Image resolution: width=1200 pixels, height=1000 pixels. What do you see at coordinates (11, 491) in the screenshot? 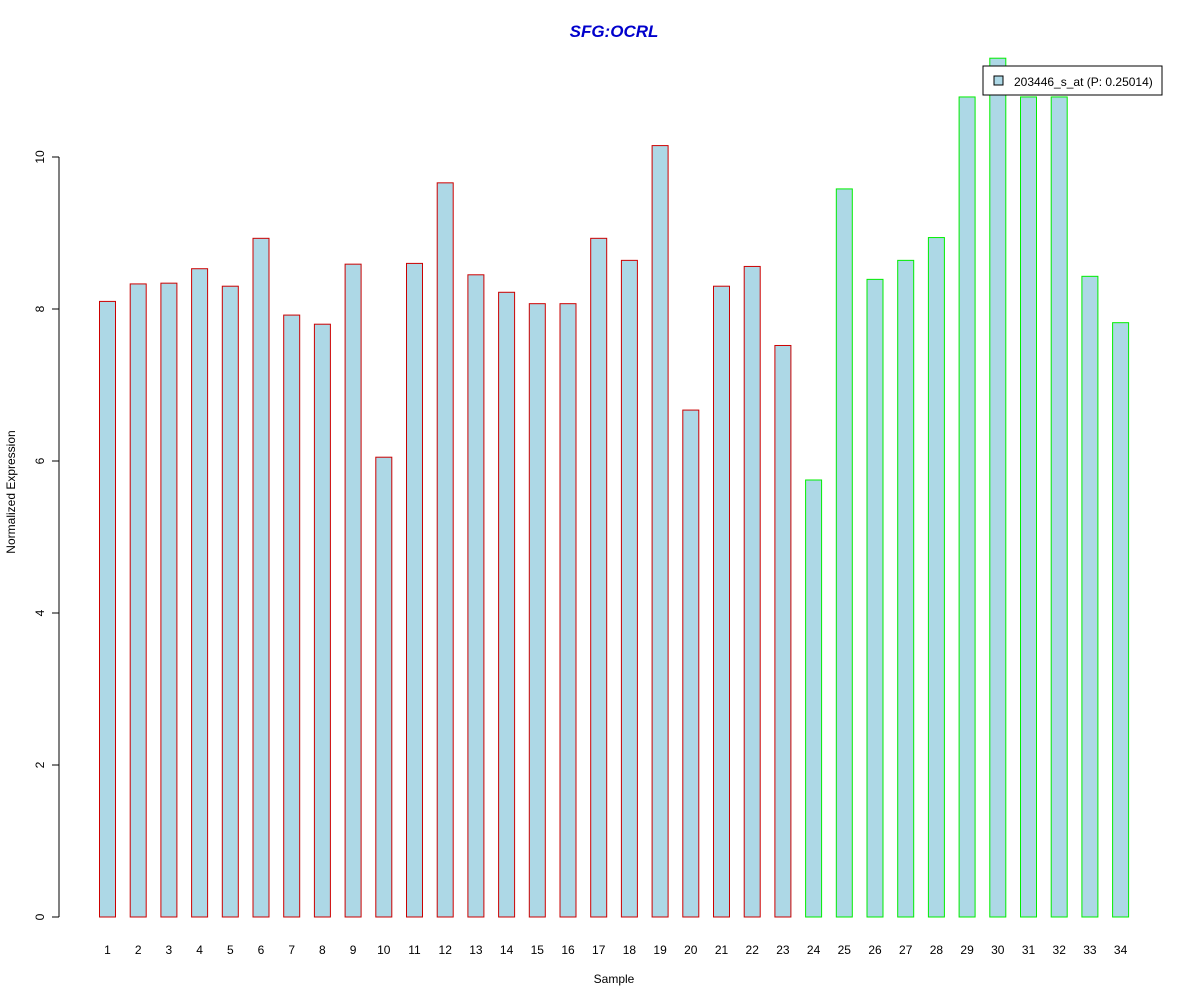
I see `y-axis-label: Normalized Expression` at bounding box center [11, 491].